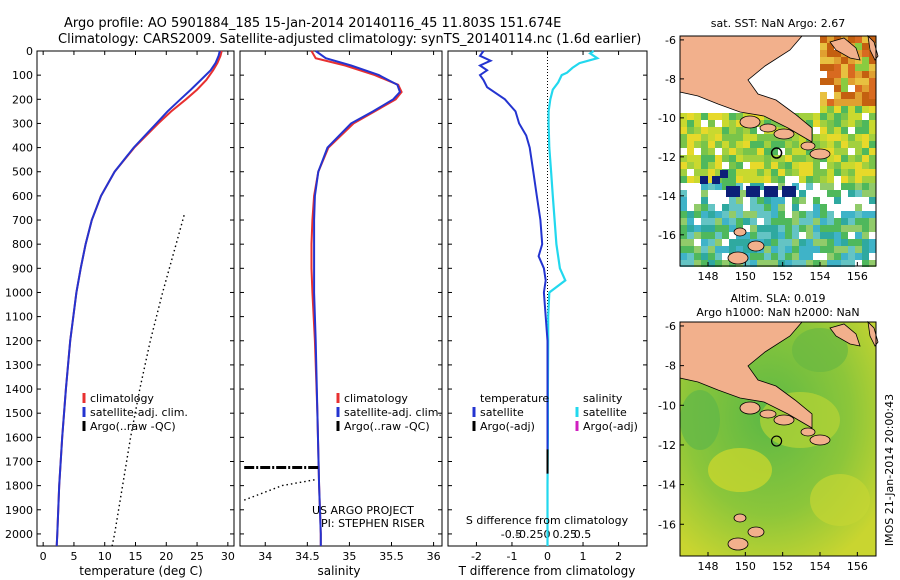 This screenshot has width=900, height=580. Describe the element at coordinates (782, 566) in the screenshot. I see `lon-tick-label: 152` at that location.